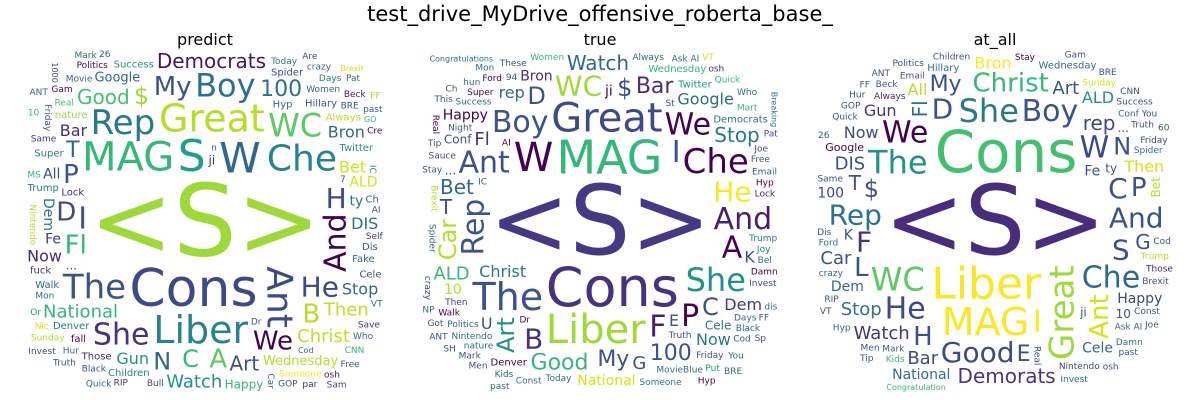  What do you see at coordinates (1149, 114) in the screenshot?
I see `word-you: You` at bounding box center [1149, 114].